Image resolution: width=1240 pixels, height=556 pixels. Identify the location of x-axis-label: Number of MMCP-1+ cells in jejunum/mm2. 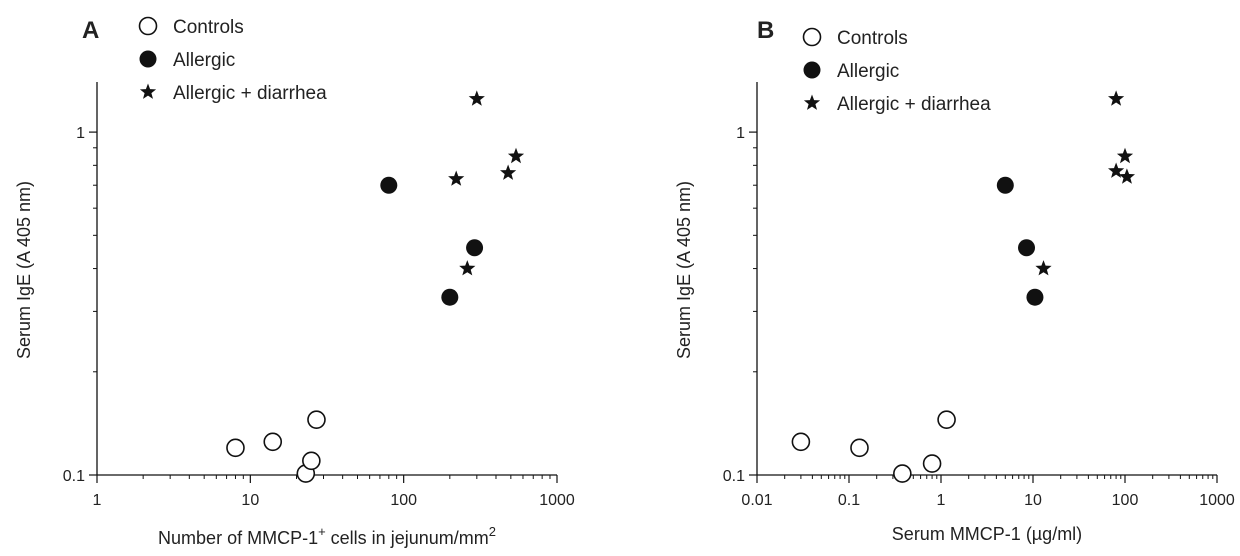
(327, 536).